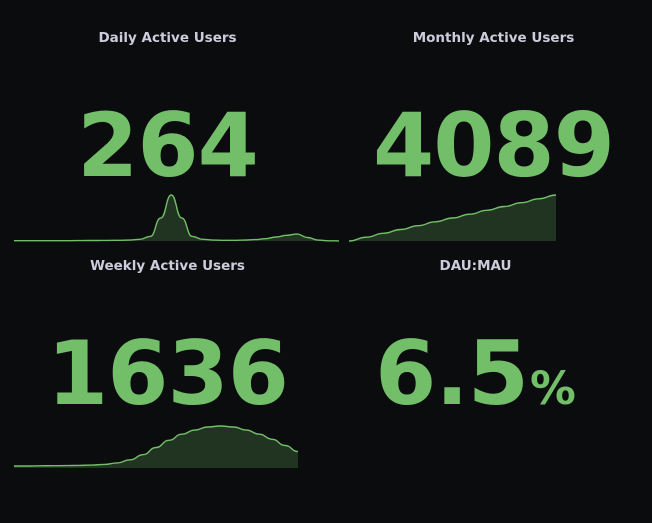  I want to click on stat-value: 4089, so click(494, 145).